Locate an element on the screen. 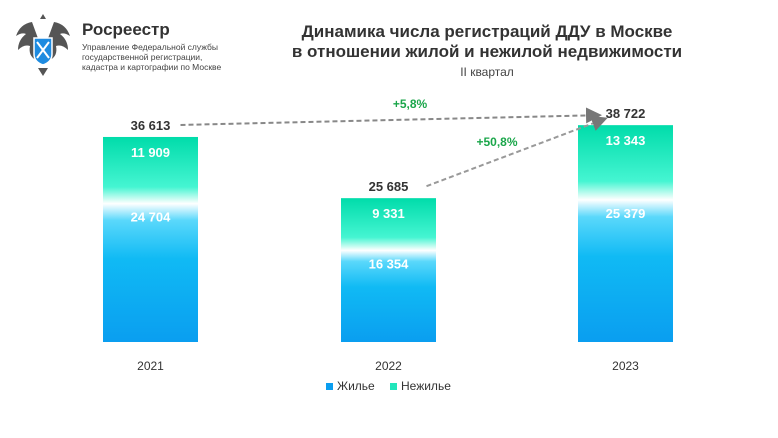 Image resolution: width=778 pixels, height=438 pixels. data-label-nonresidential: 9 331 is located at coordinates (388, 213).